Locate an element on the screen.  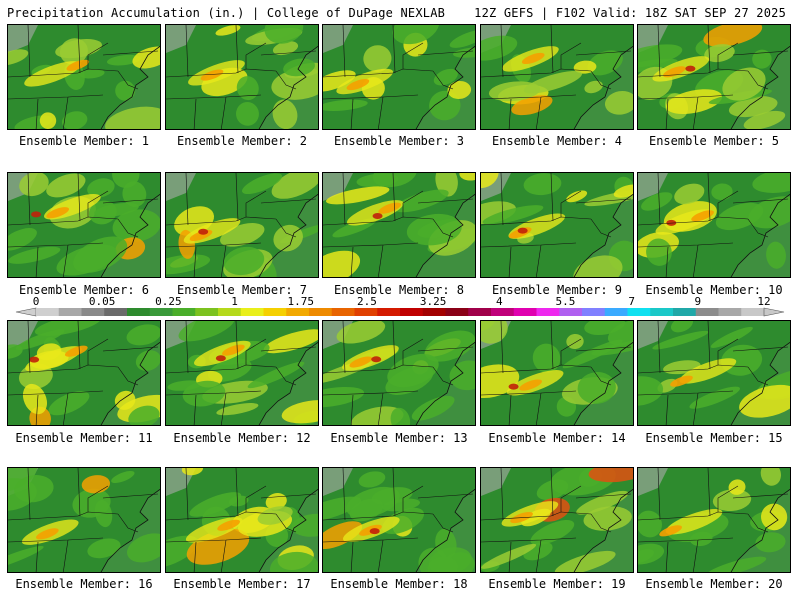
colorbar-right-arrow is located at coordinates (774, 312).